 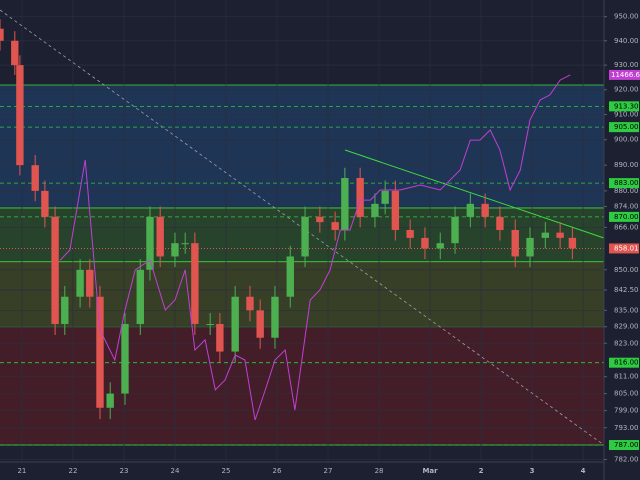 I want to click on x-tick-label: 3, so click(x=532, y=471).